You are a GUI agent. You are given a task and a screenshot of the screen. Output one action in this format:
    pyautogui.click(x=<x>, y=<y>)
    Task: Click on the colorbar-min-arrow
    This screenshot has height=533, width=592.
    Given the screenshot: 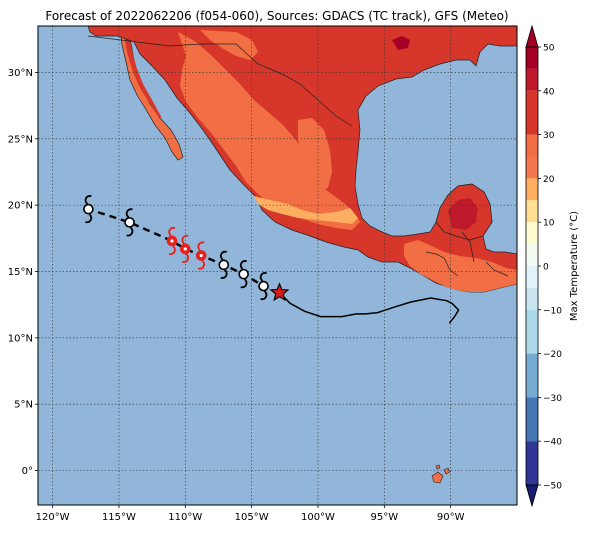 What is the action you would take?
    pyautogui.click(x=532, y=496)
    